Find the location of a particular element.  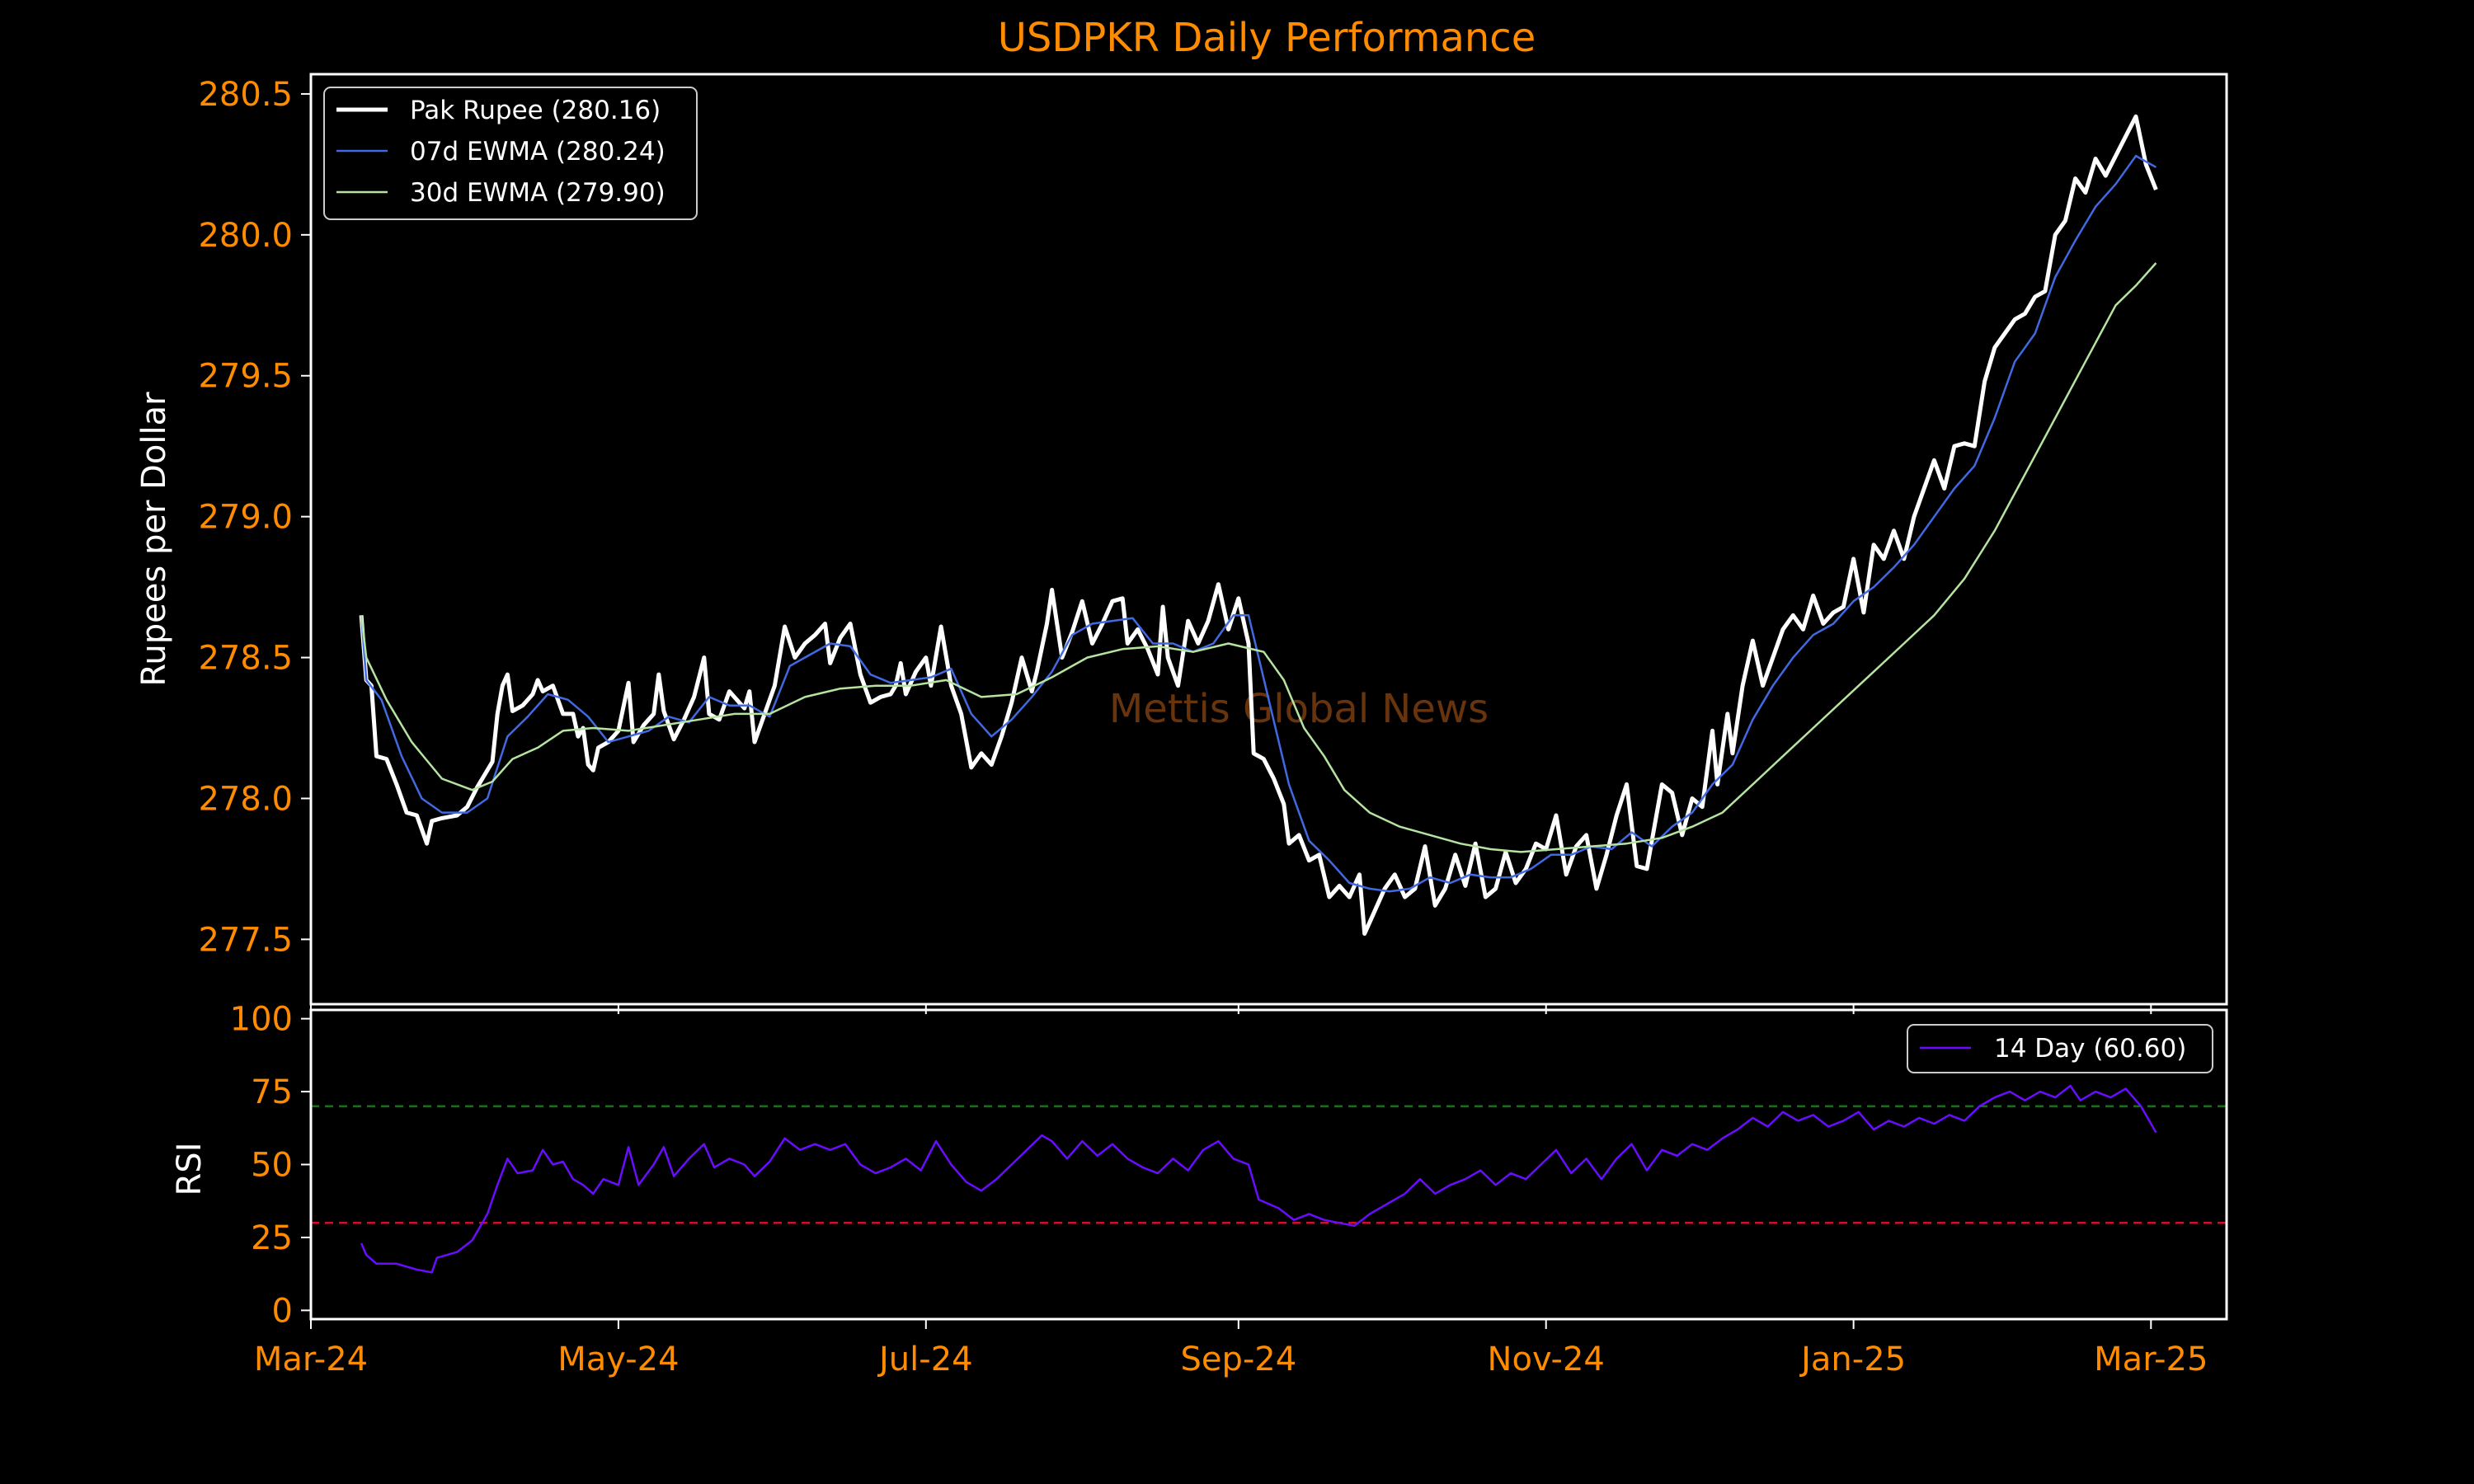

price-legend-box is located at coordinates (510, 153).